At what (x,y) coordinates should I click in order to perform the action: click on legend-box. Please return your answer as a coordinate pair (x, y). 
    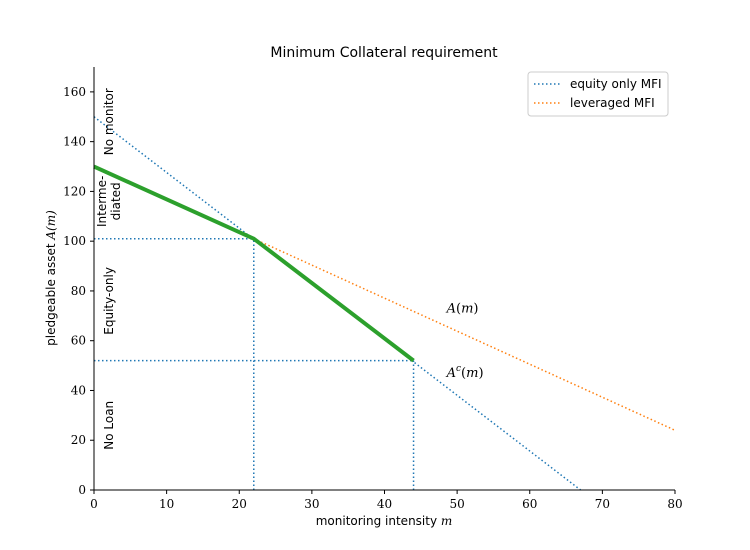
    Looking at the image, I should click on (598, 94).